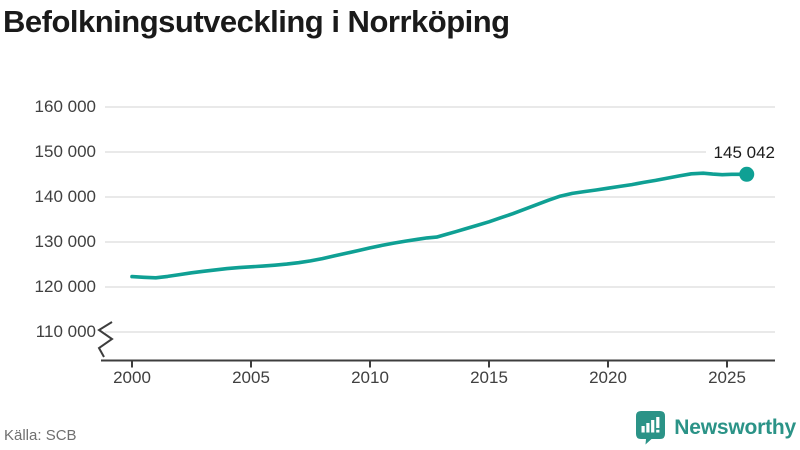 Image resolution: width=800 pixels, height=450 pixels. Describe the element at coordinates (65, 331) in the screenshot. I see `y-tick-label: 110 000` at that location.